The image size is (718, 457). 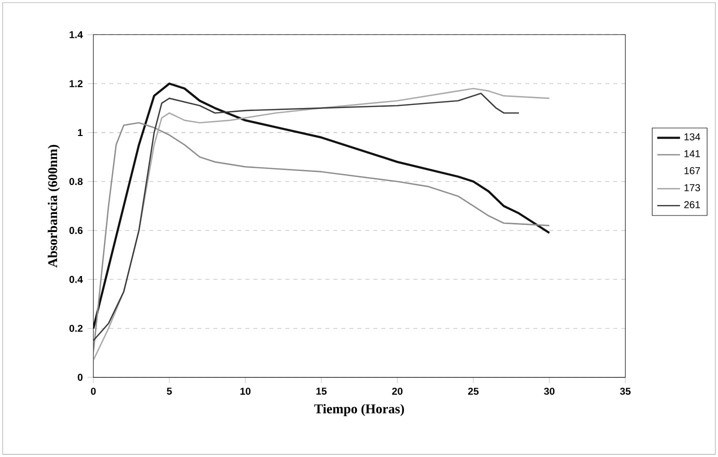 I want to click on legend-label: 261, so click(x=692, y=204).